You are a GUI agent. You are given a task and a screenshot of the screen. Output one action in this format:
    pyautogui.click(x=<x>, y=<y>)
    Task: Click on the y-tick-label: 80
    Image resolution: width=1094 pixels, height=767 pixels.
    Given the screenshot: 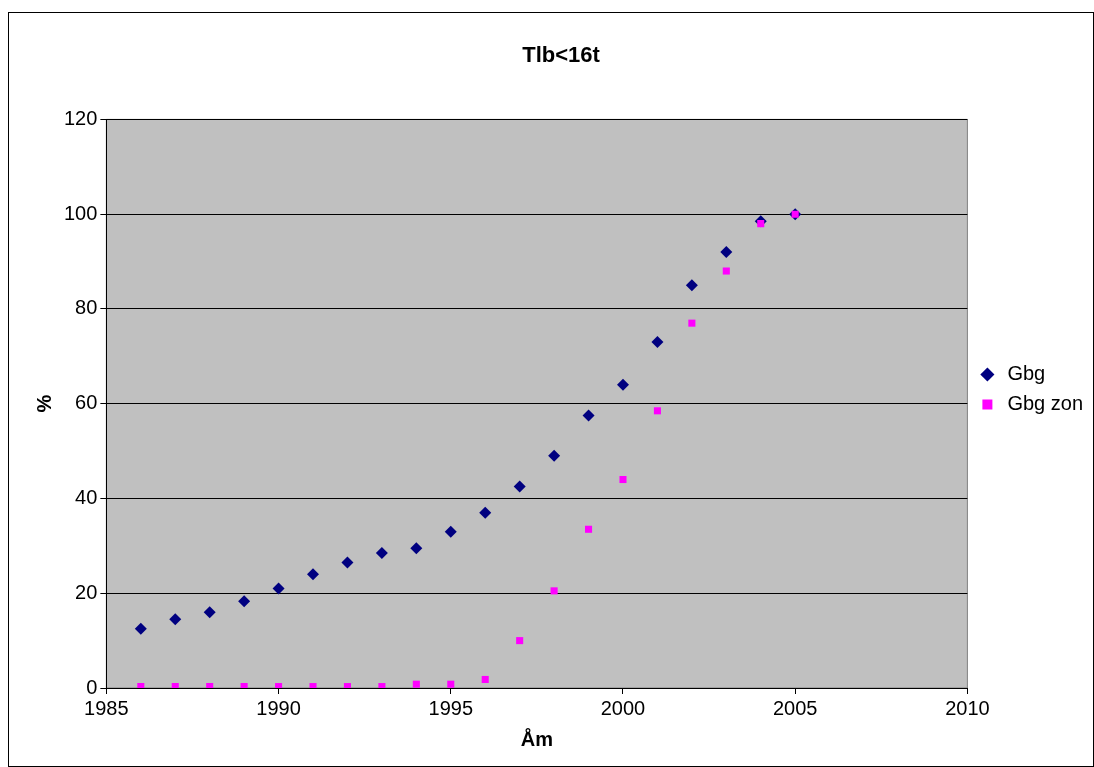 What is the action you would take?
    pyautogui.click(x=86, y=307)
    